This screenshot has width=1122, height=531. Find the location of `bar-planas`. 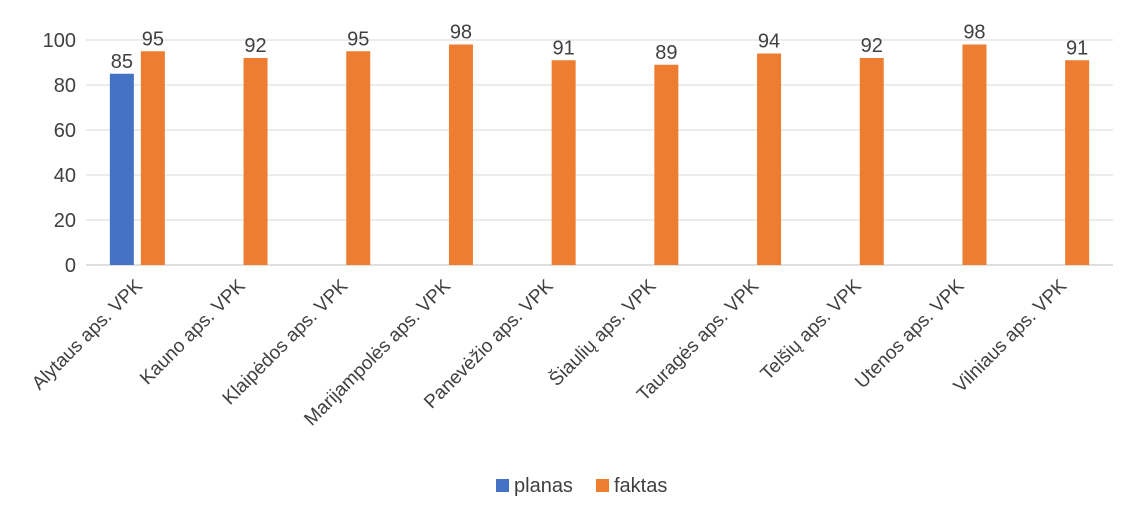

bar-planas is located at coordinates (121, 169).